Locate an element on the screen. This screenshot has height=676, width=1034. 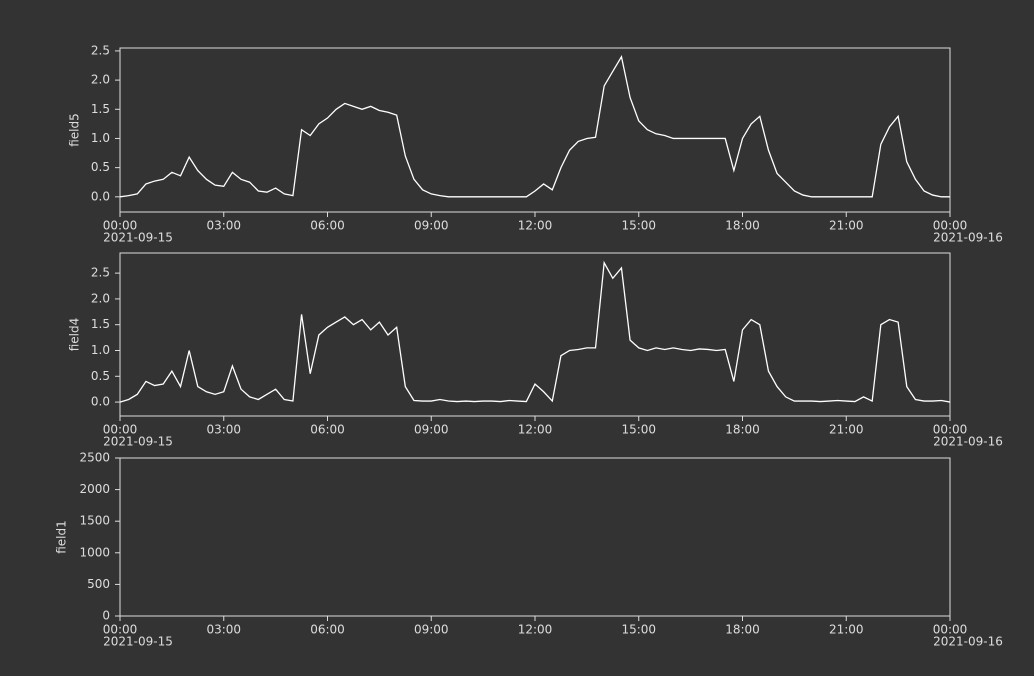
y-tick-label: 2000 is located at coordinates (94, 489).